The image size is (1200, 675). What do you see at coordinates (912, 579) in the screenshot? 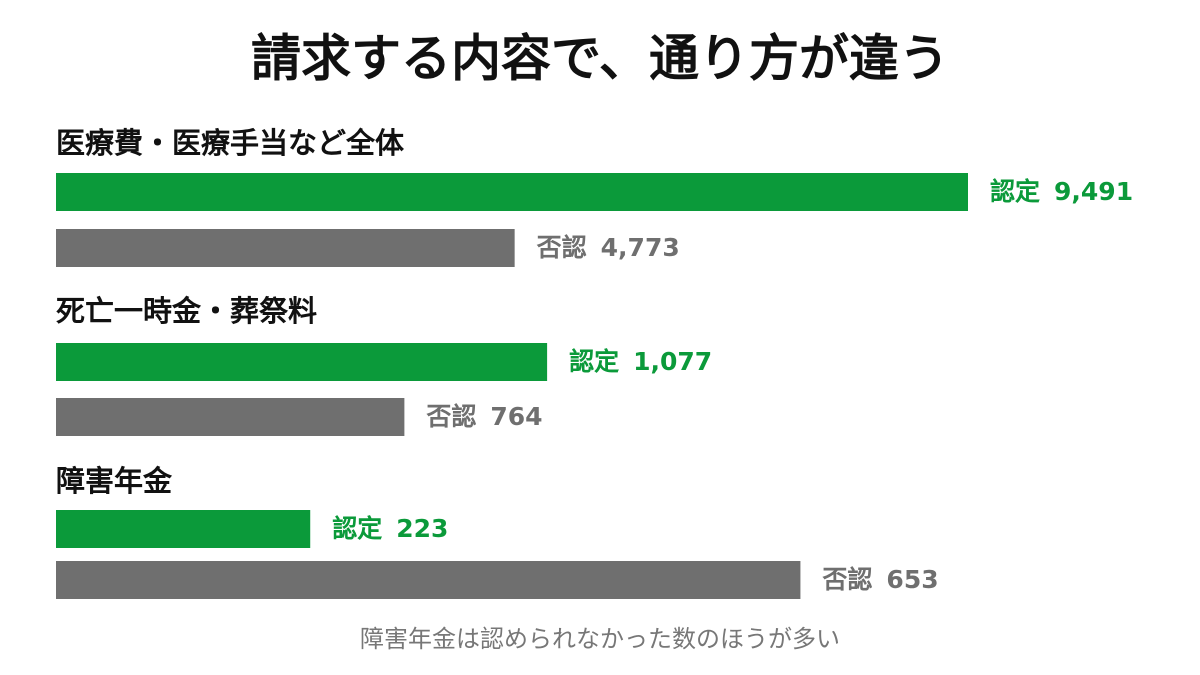
I see `value-label: 653` at bounding box center [912, 579].